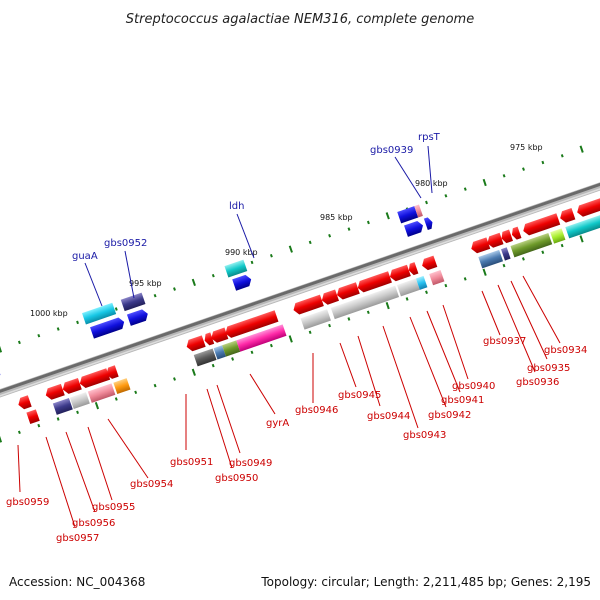 The height and width of the screenshot is (600, 600). Describe the element at coordinates (250, 463) in the screenshot. I see `gene-label-gbs0949: gbs0949` at that location.